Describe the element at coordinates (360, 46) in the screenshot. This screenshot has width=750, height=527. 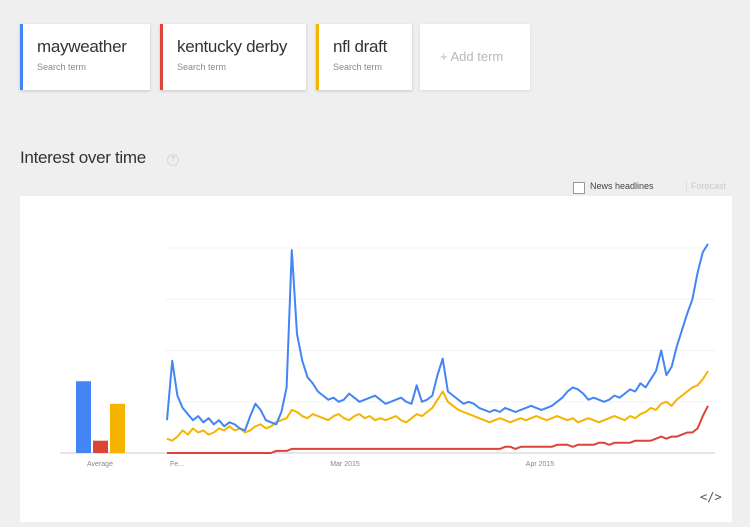
I see `search-term-name: nfl draft` at that location.